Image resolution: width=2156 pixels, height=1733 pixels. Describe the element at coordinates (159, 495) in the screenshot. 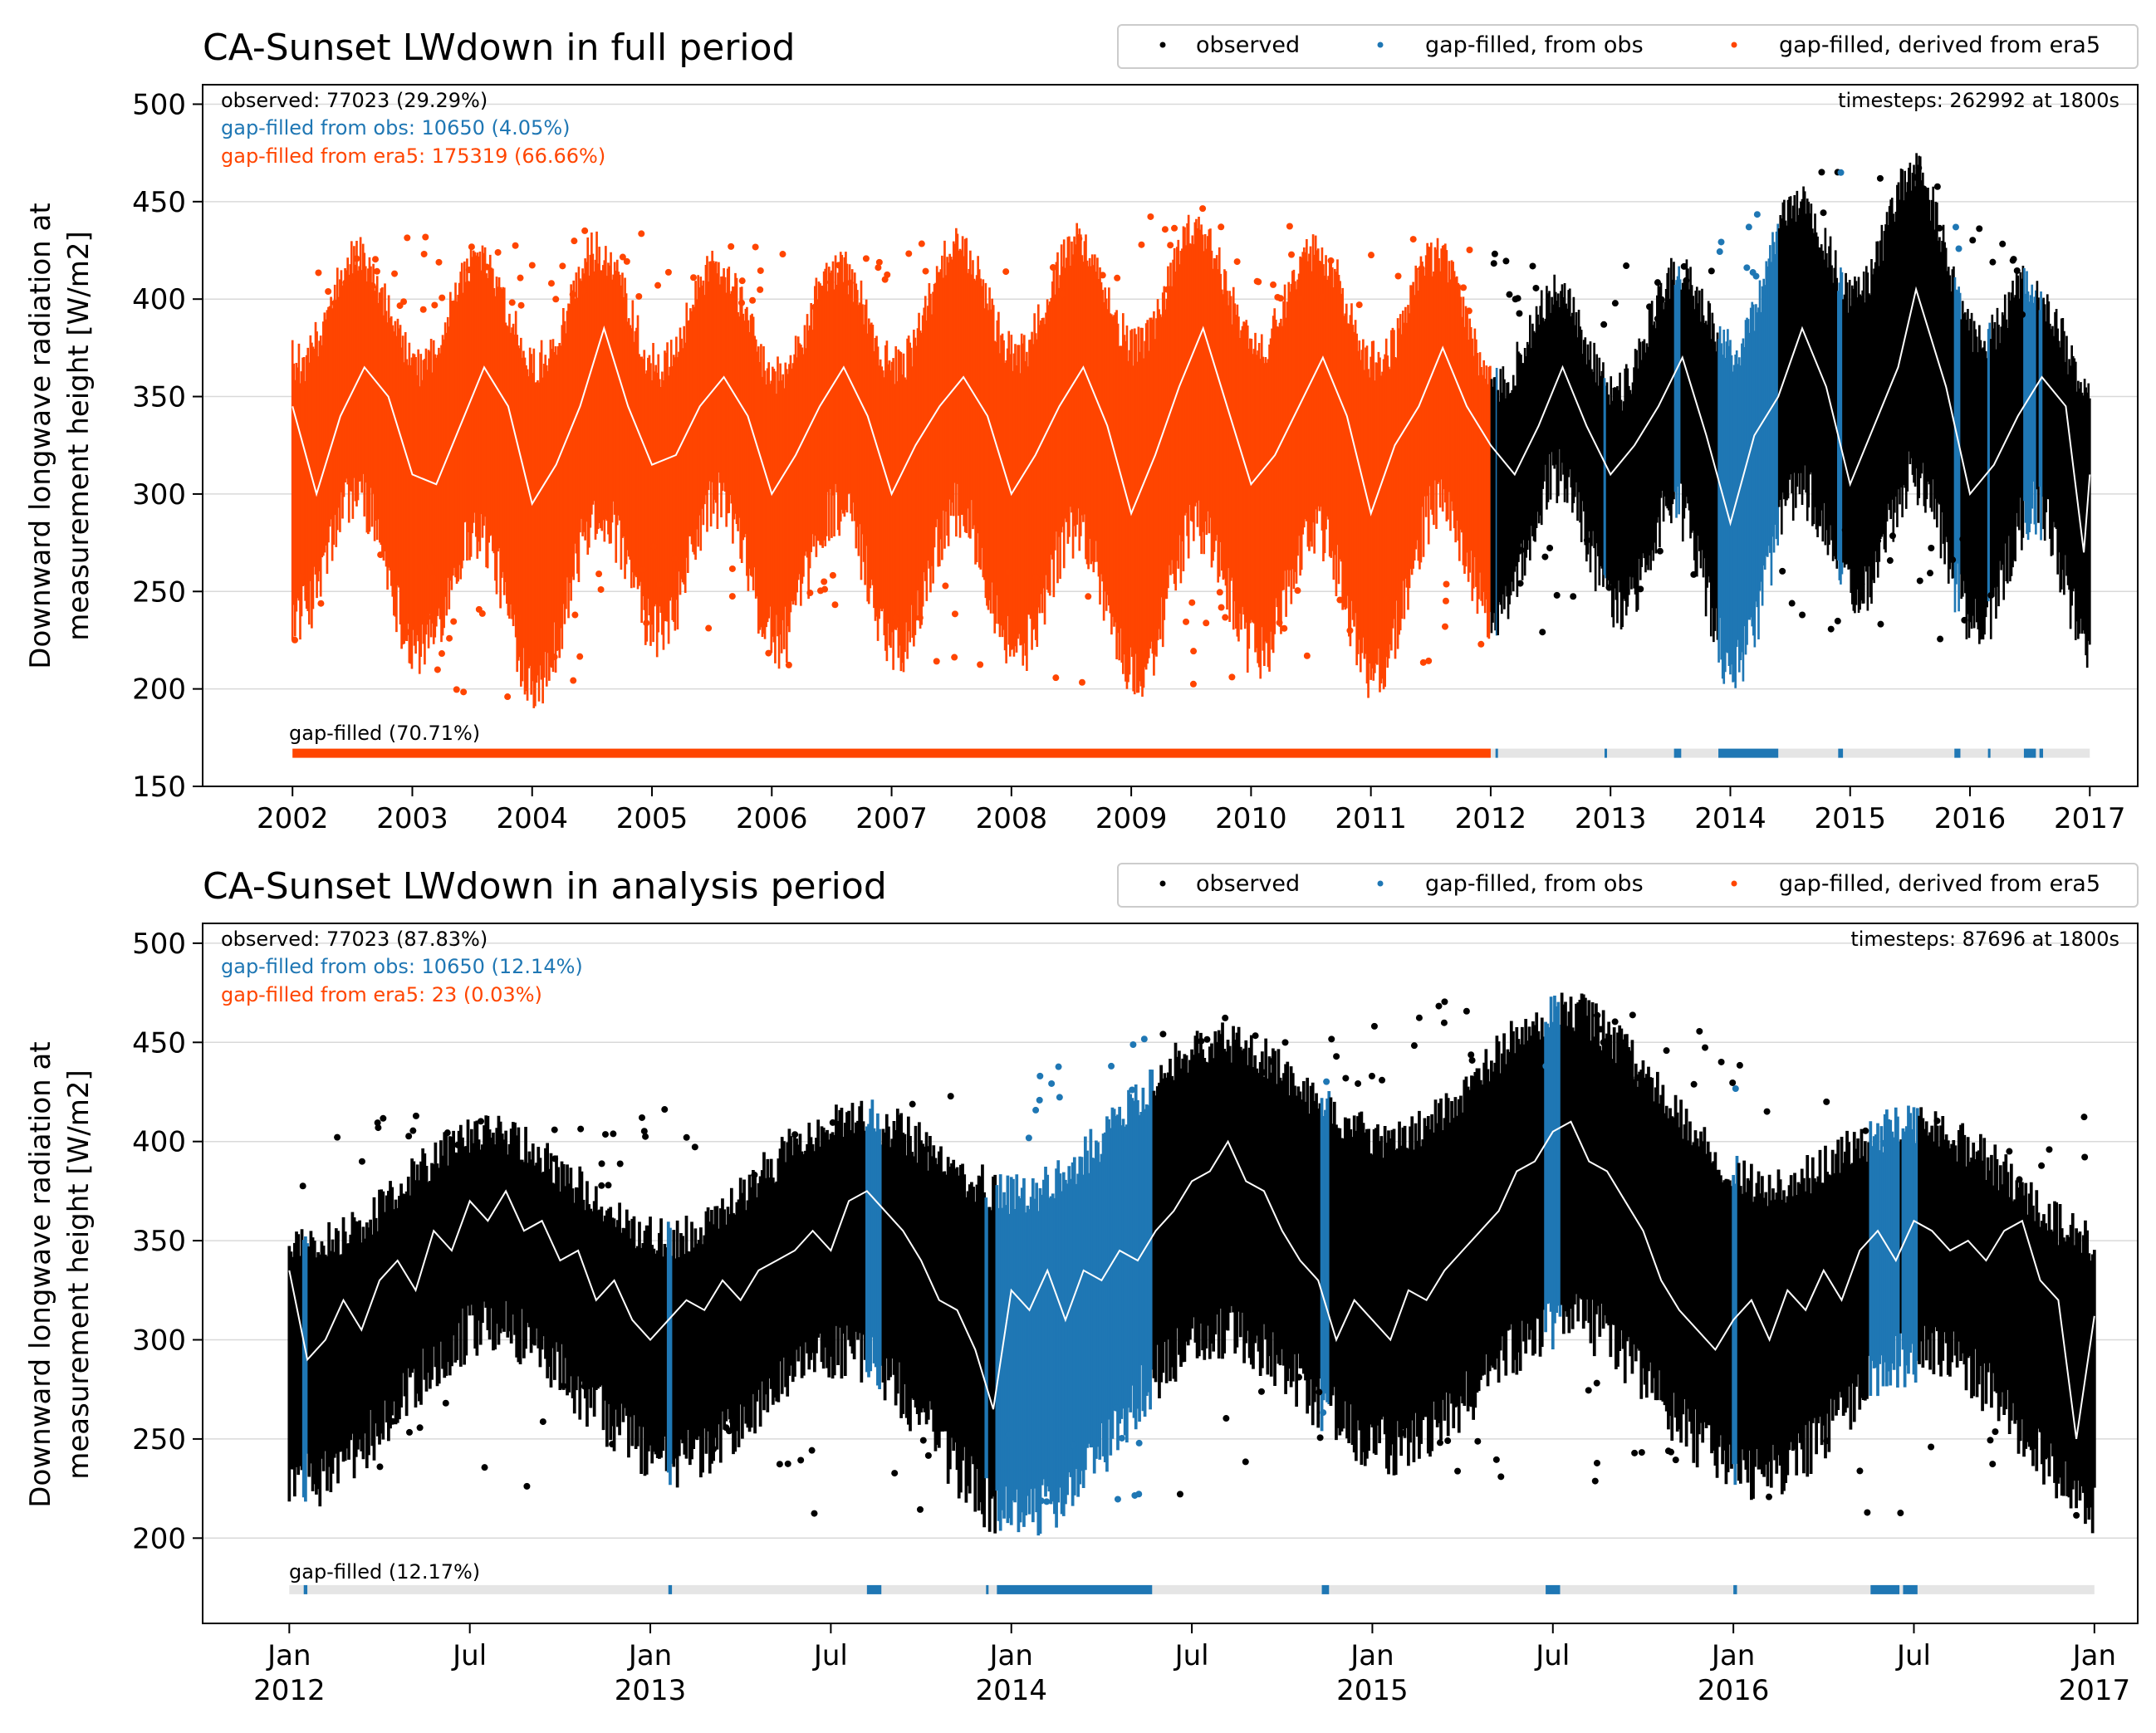

I see `y-tick-label: 300` at that location.